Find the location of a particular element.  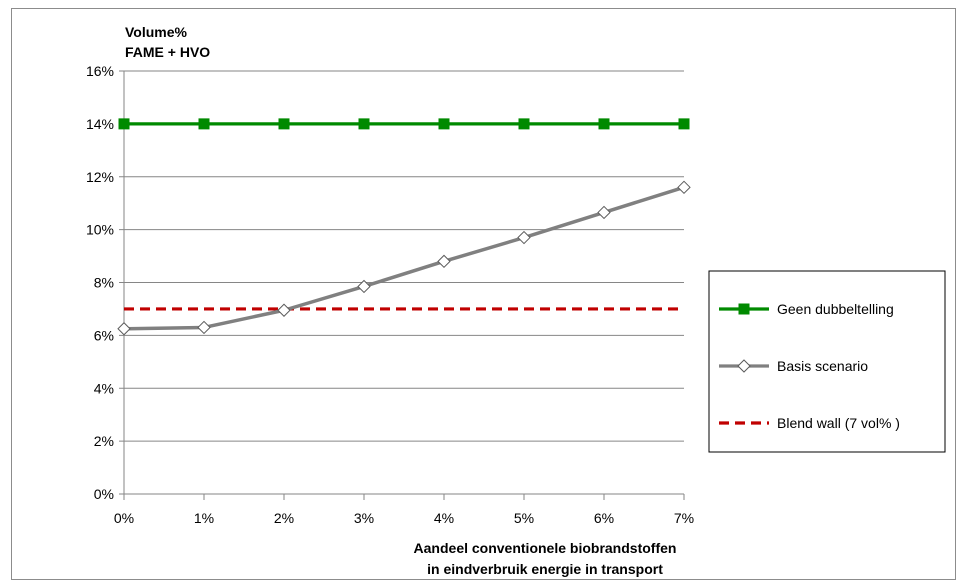

y-tick-label: 12% is located at coordinates (100, 177).